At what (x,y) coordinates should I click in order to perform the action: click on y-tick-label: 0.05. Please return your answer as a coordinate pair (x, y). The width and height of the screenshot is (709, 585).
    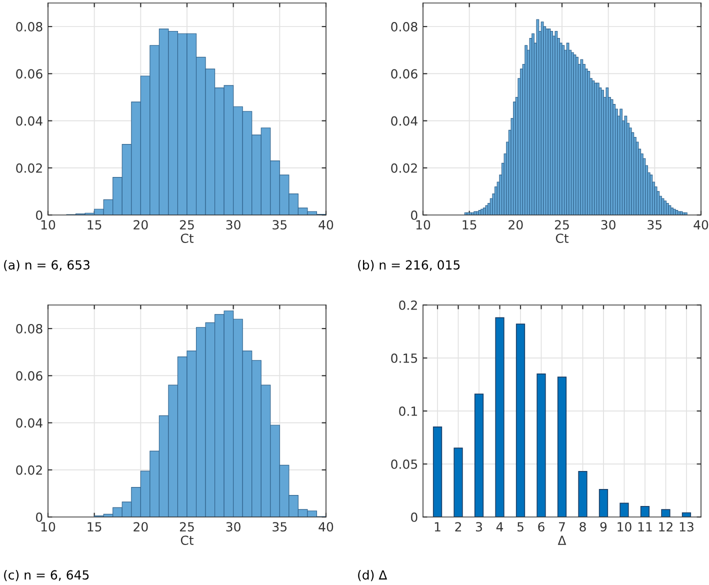
    Looking at the image, I should click on (404, 464).